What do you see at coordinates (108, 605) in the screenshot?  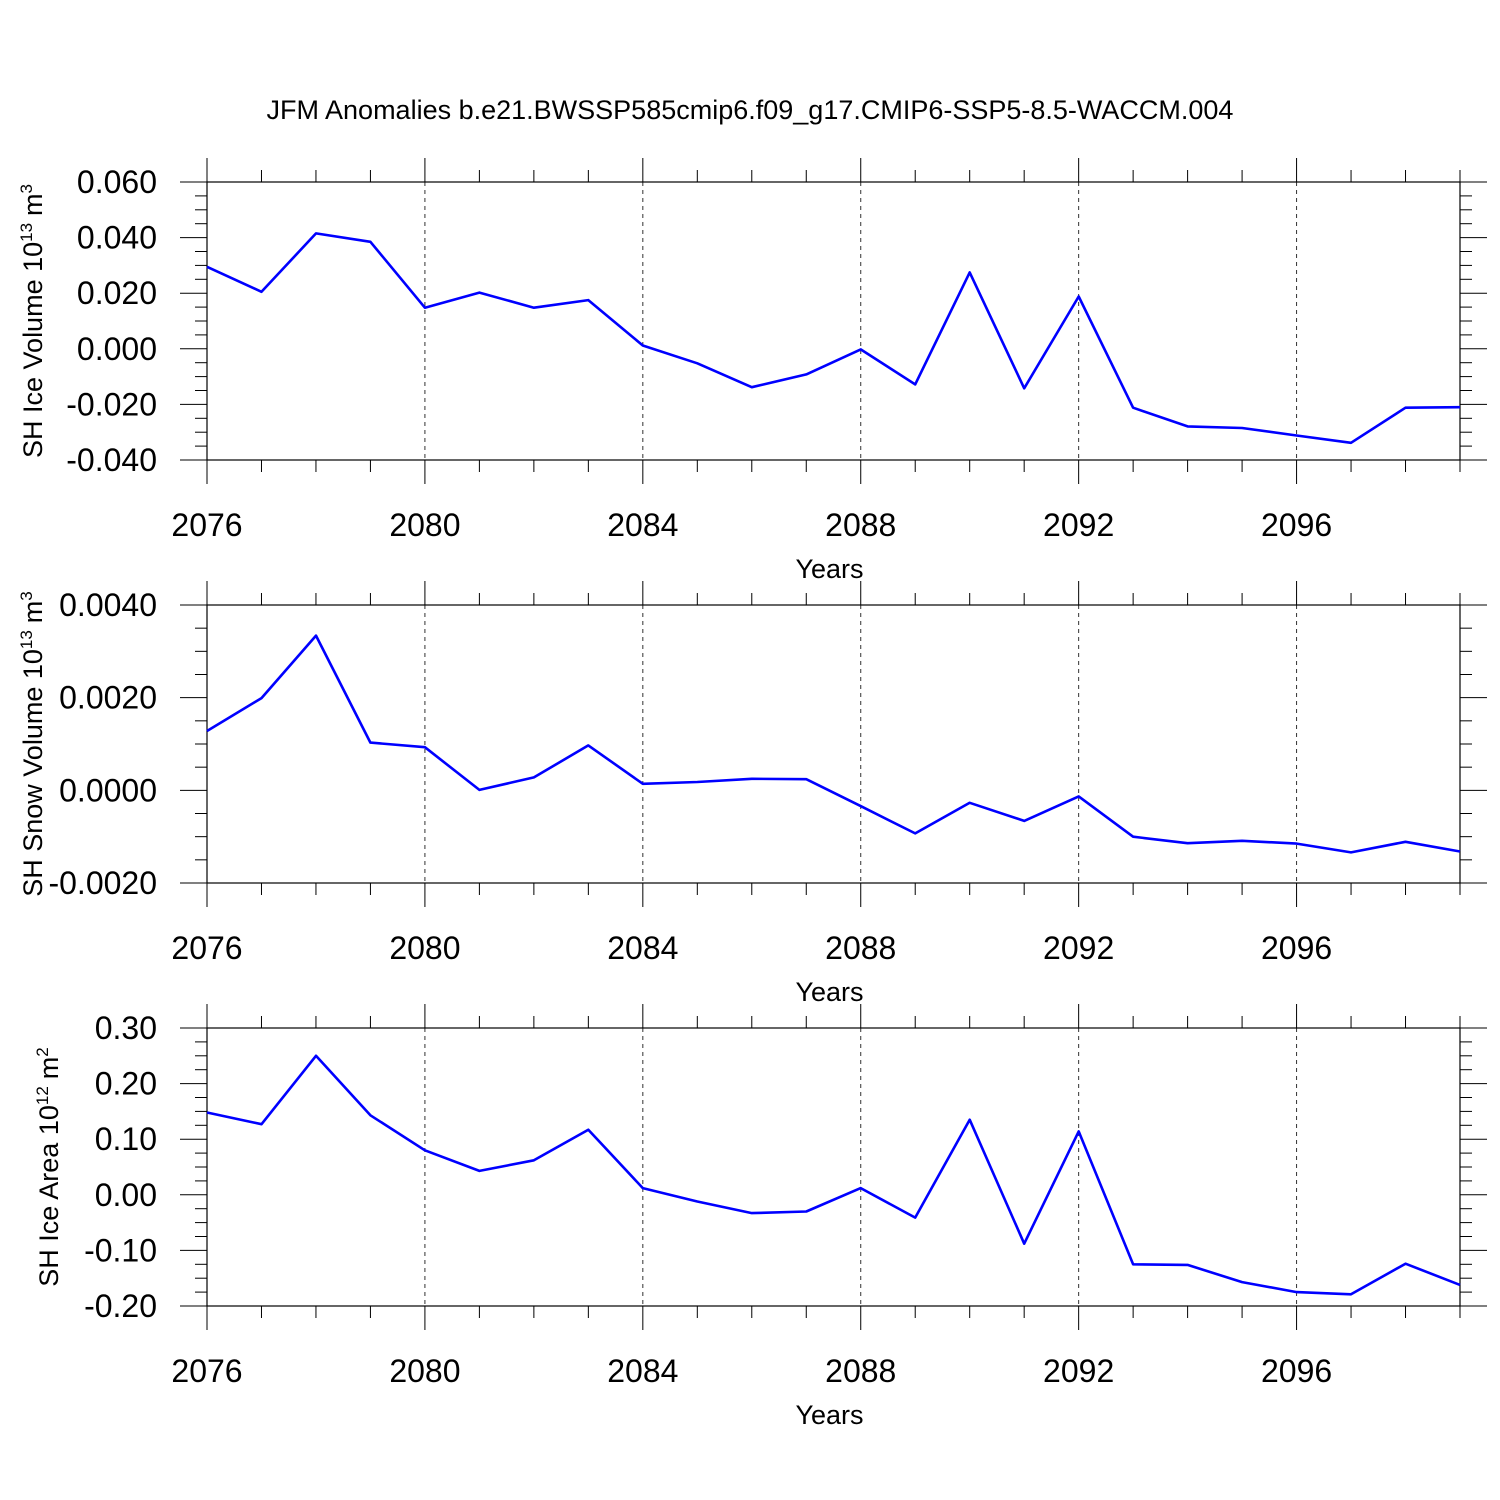 I see `y-tick-label: 0.0040` at bounding box center [108, 605].